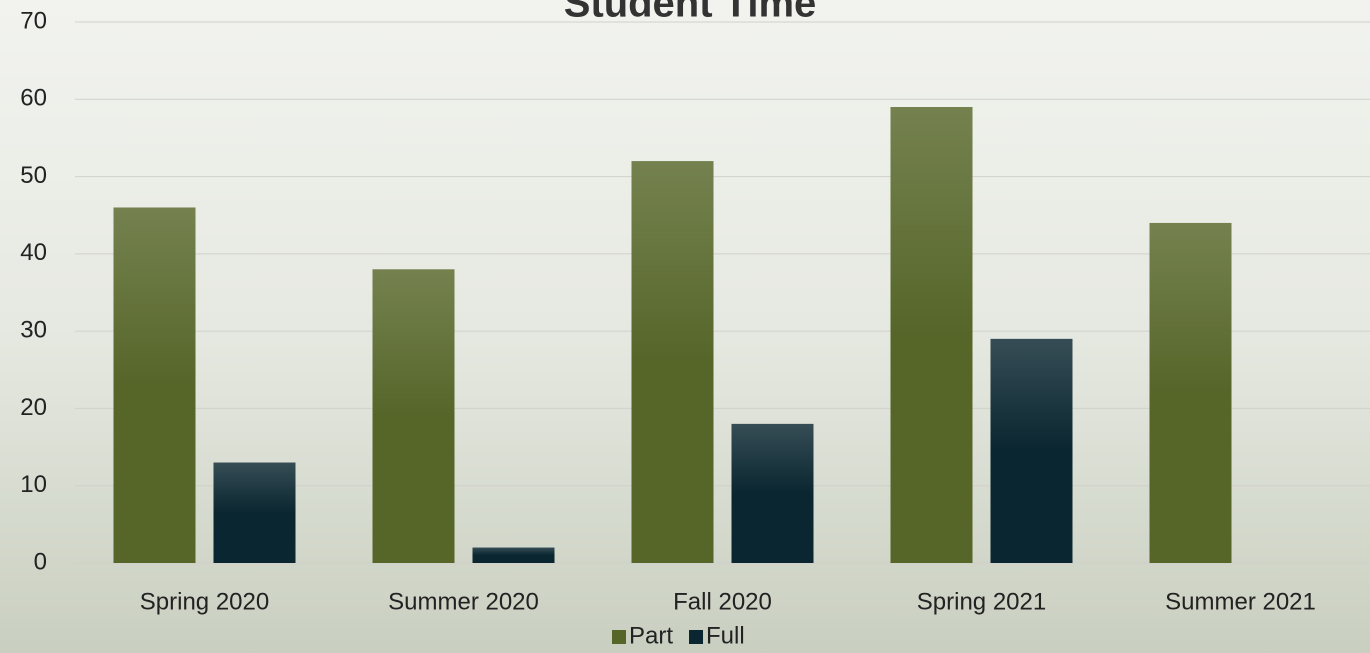  What do you see at coordinates (33, 252) in the screenshot?
I see `y-tick-label: 40` at bounding box center [33, 252].